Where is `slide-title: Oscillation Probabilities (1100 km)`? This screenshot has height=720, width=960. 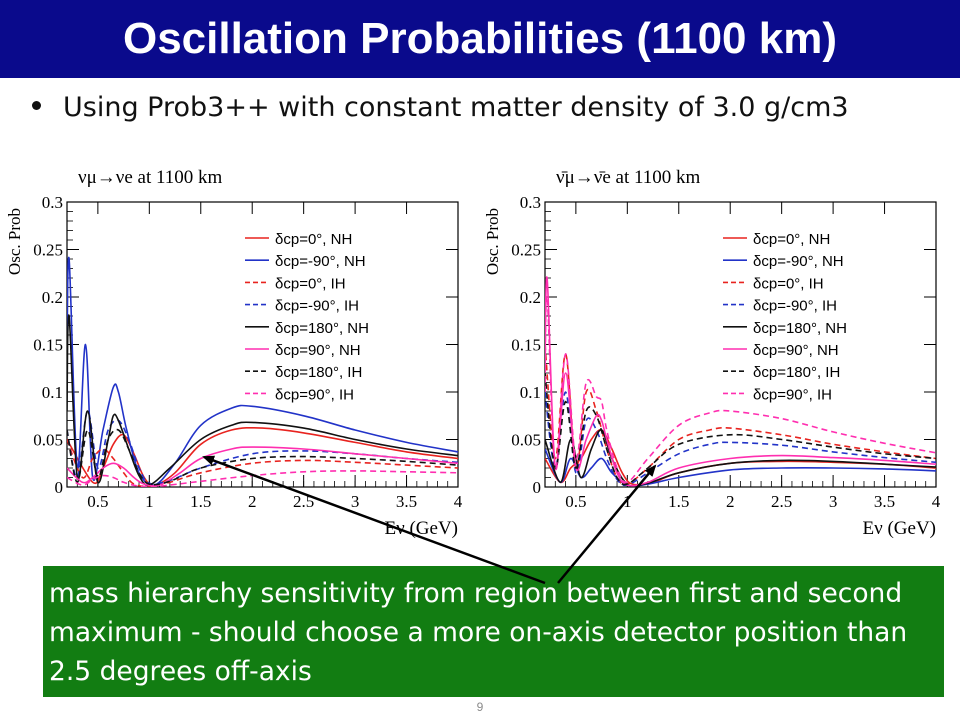 slide-title: Oscillation Probabilities (1100 km) is located at coordinates (480, 38).